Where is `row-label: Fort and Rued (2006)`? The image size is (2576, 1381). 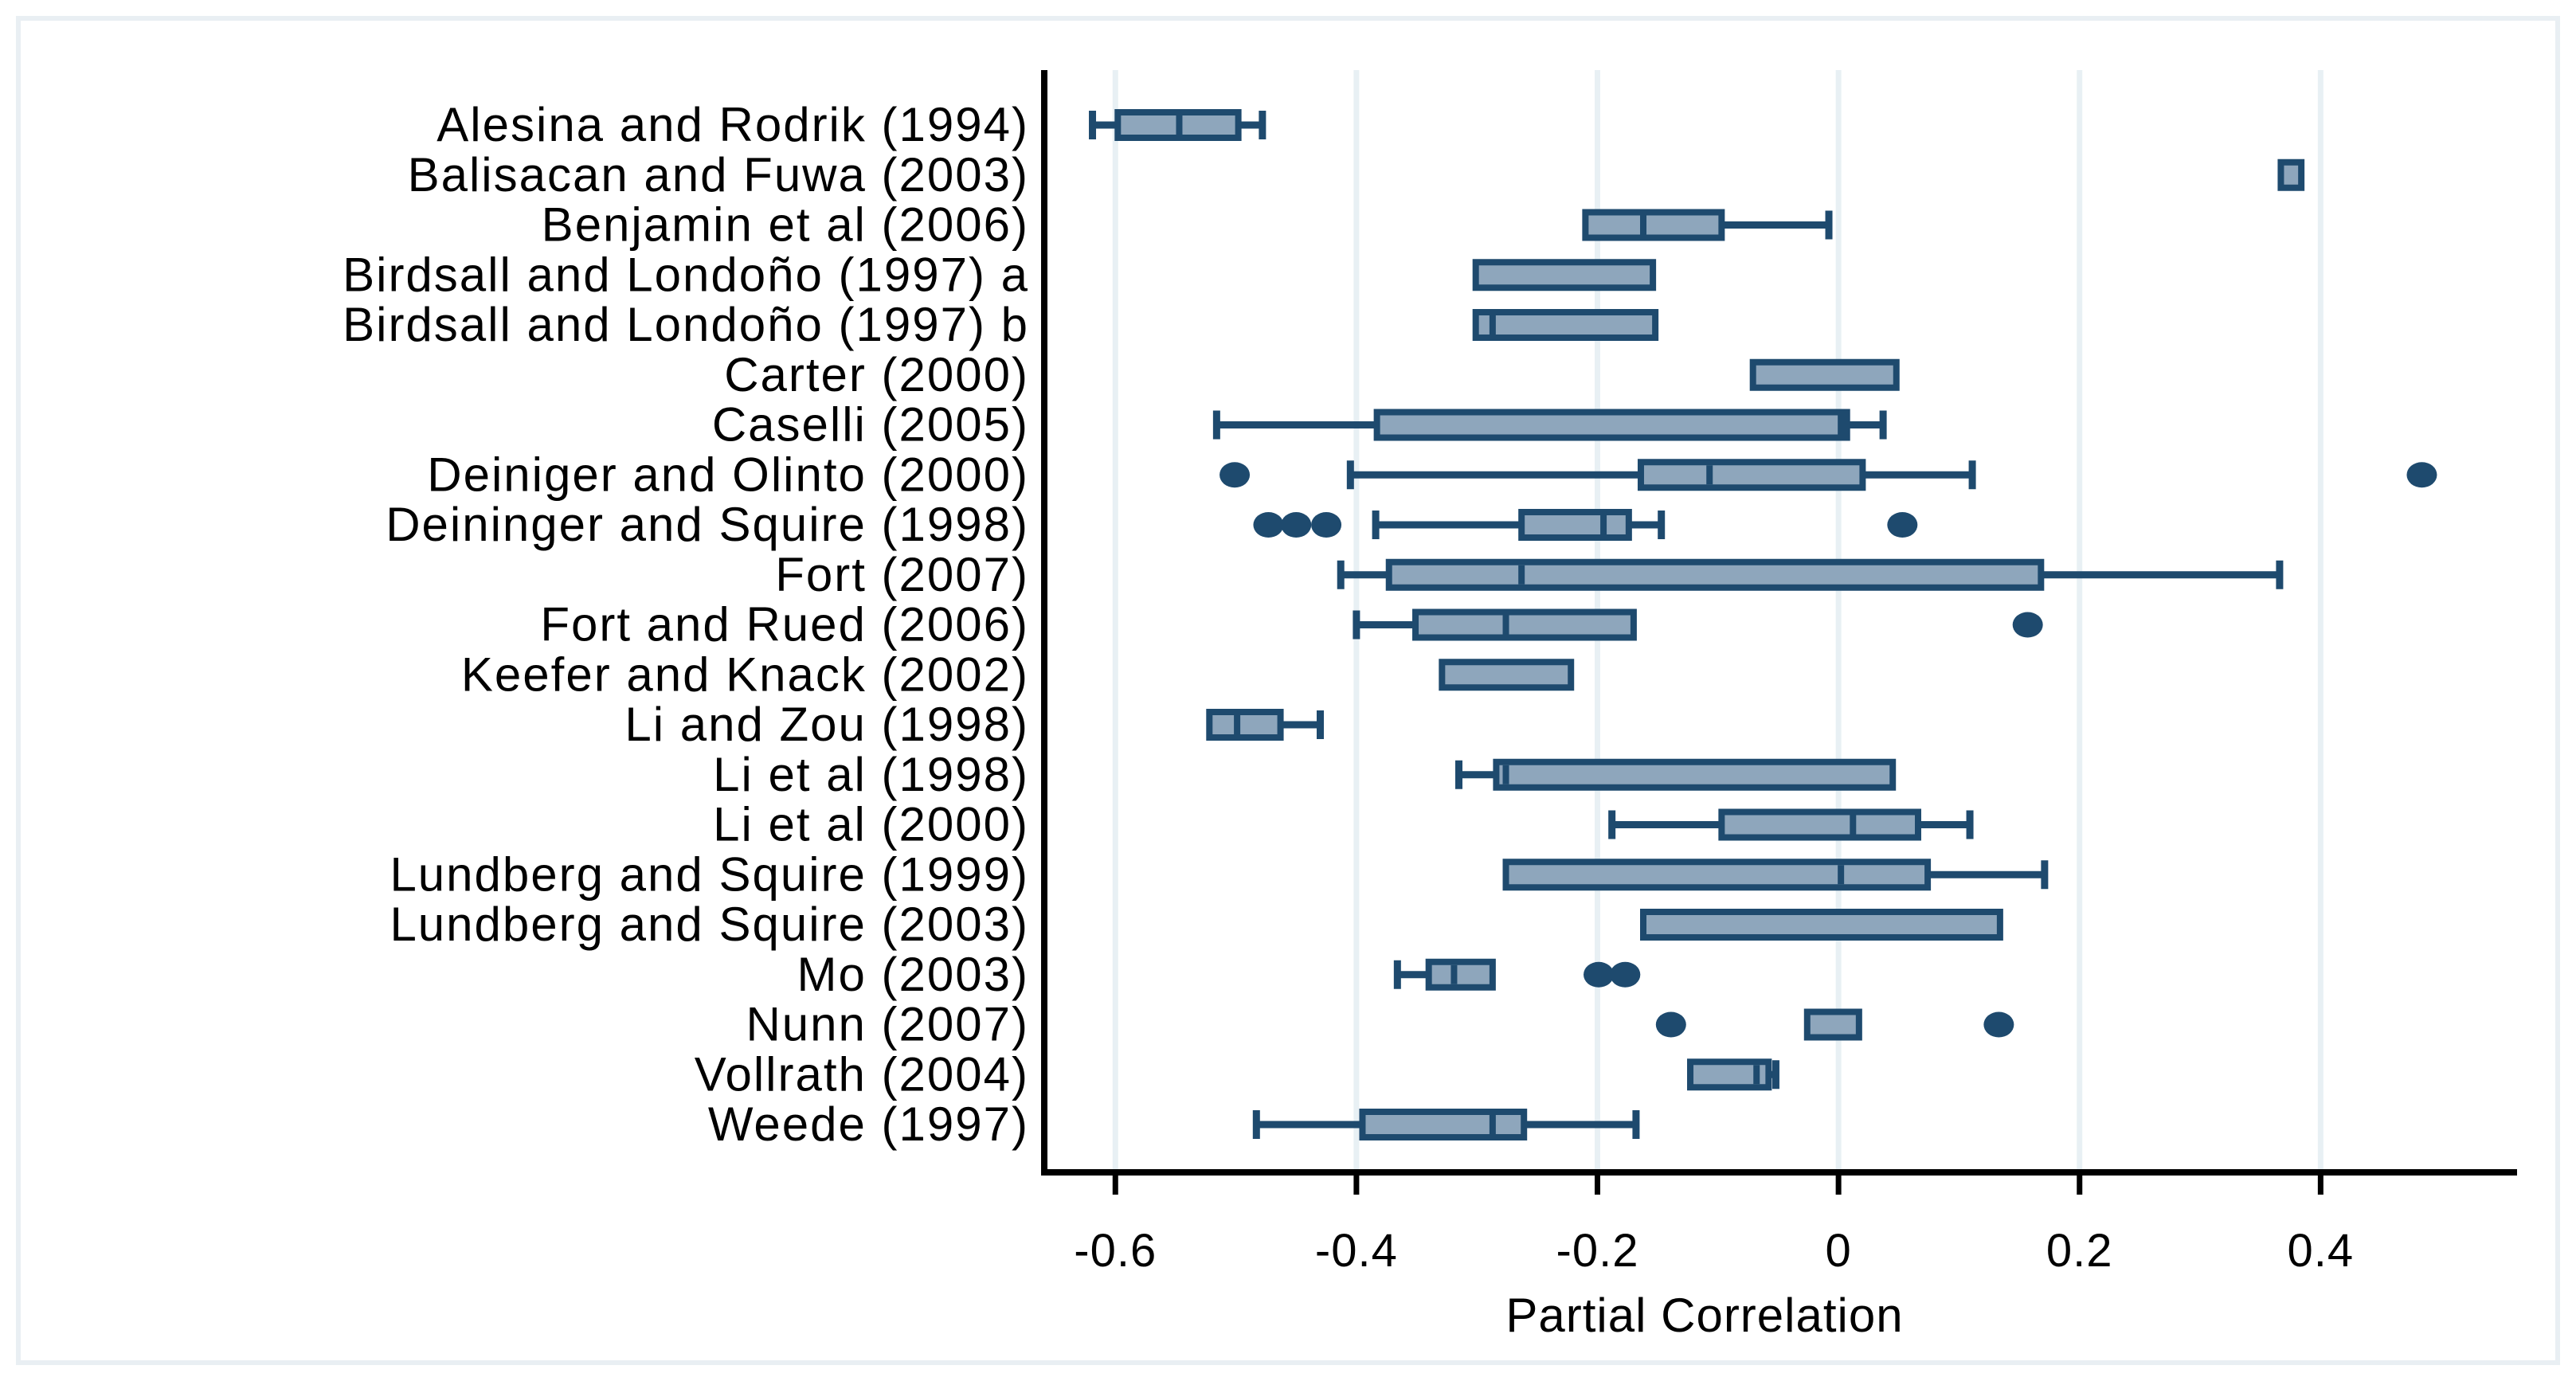
row-label: Fort and Rued (2006) is located at coordinates (784, 624).